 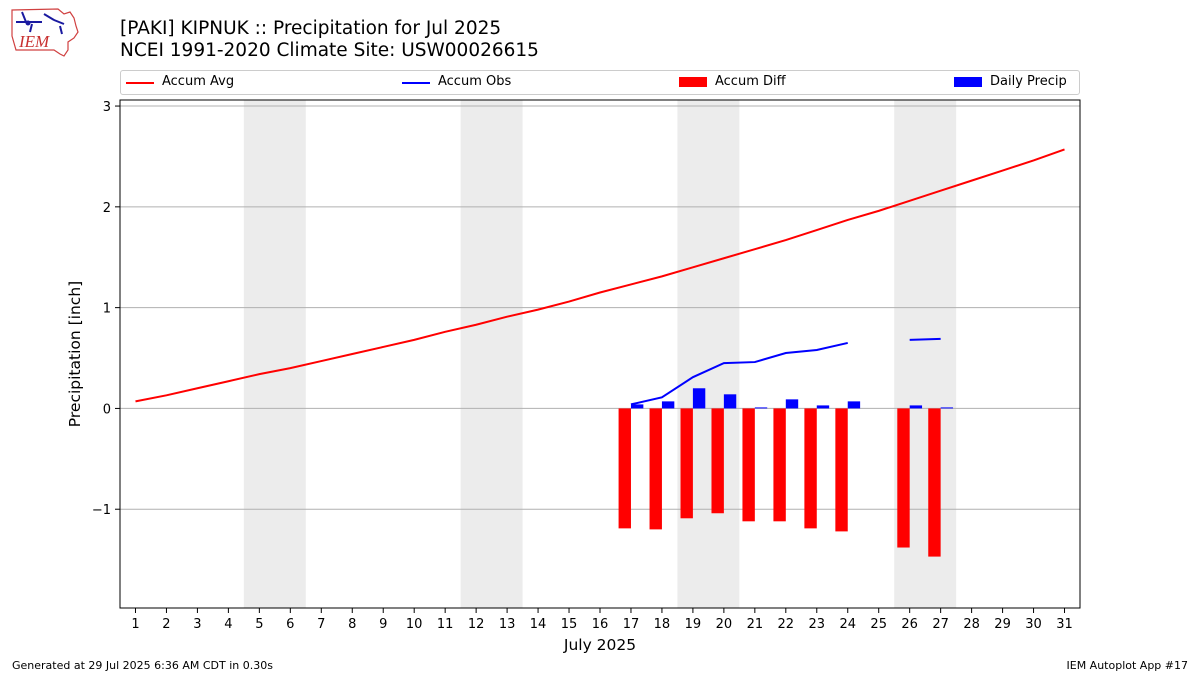 What do you see at coordinates (416, 83) in the screenshot?
I see `legend-swatch-accum-obs` at bounding box center [416, 83].